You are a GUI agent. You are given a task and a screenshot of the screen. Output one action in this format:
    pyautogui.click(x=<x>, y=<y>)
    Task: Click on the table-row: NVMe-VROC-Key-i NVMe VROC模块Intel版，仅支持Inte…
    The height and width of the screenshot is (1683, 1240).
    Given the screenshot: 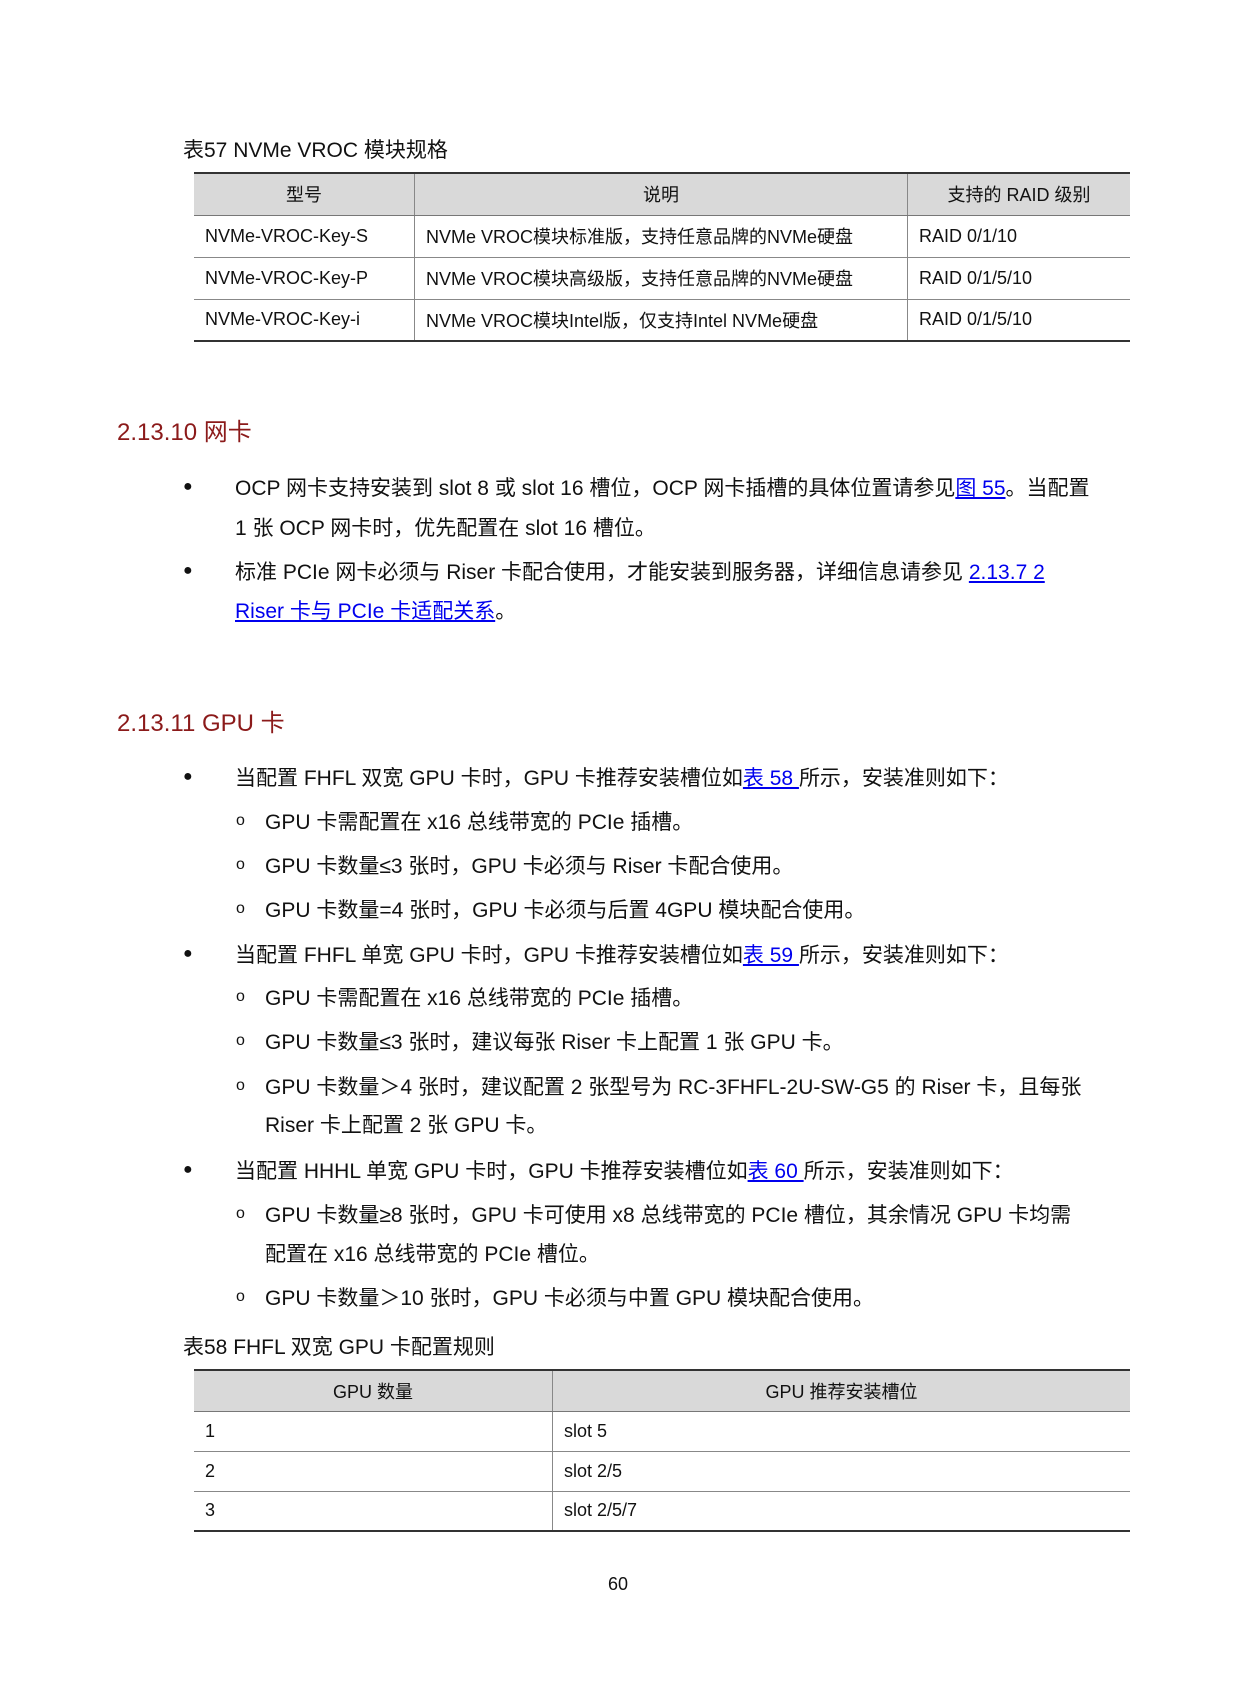 What is the action you would take?
    pyautogui.click(x=662, y=320)
    